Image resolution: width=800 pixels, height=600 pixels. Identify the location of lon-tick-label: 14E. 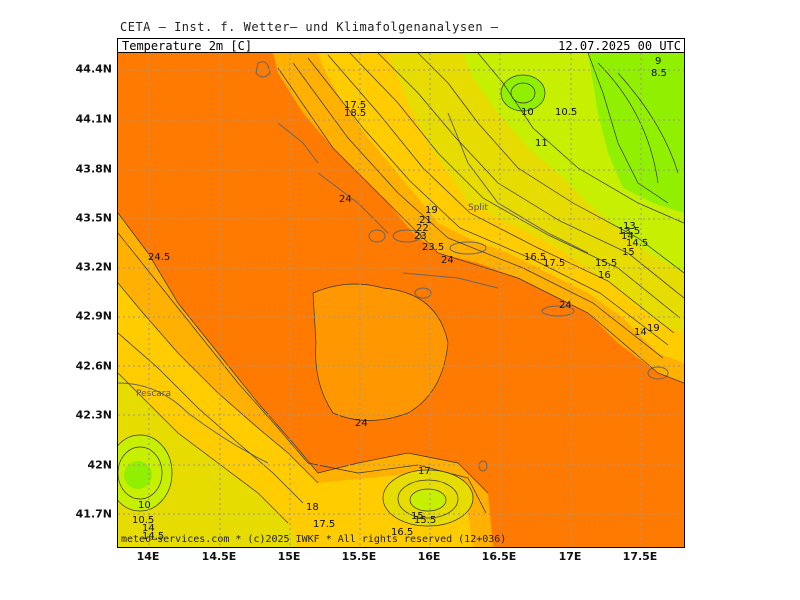
(148, 556).